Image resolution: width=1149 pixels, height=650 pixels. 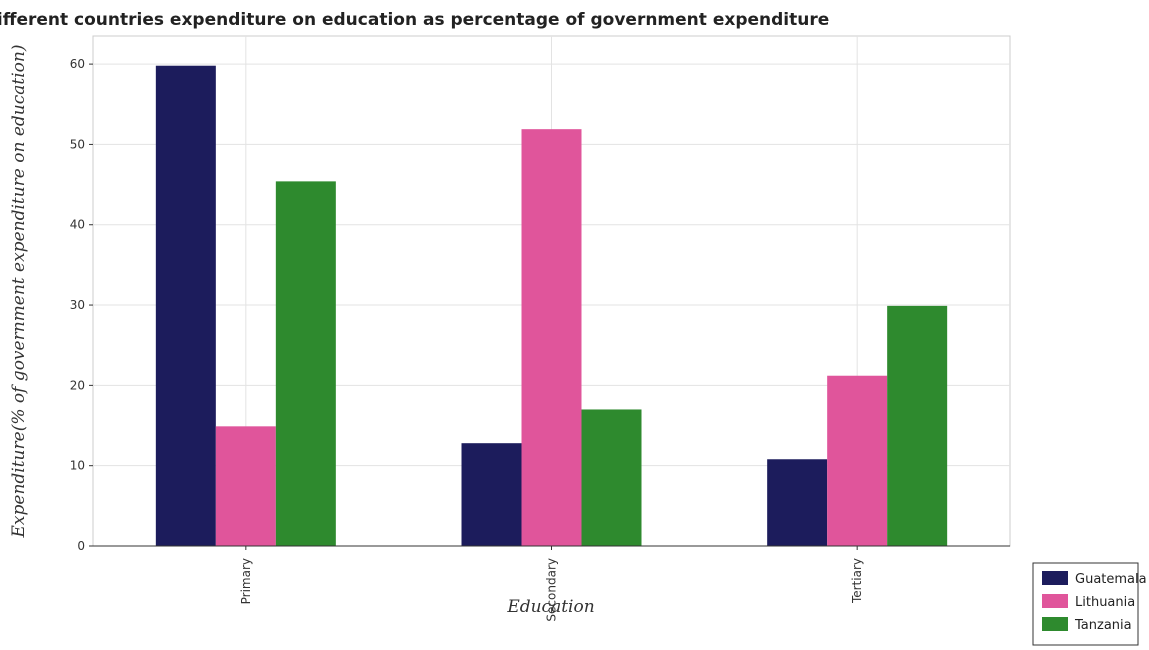 What do you see at coordinates (552, 590) in the screenshot?
I see `x-tick-label: Secondary` at bounding box center [552, 590].